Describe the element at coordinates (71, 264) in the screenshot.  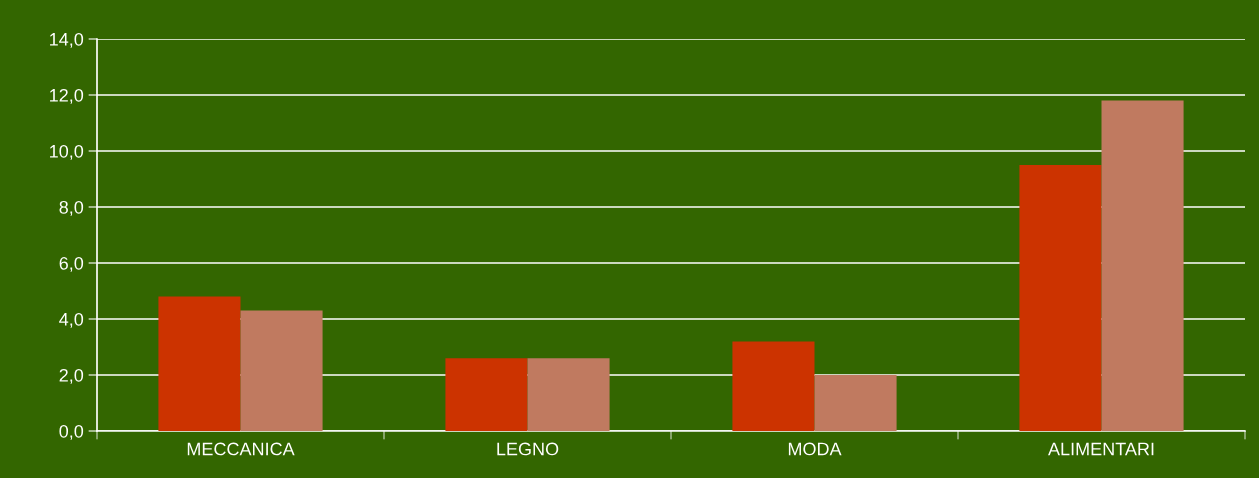
I see `y-tick-label: 6,0` at that location.